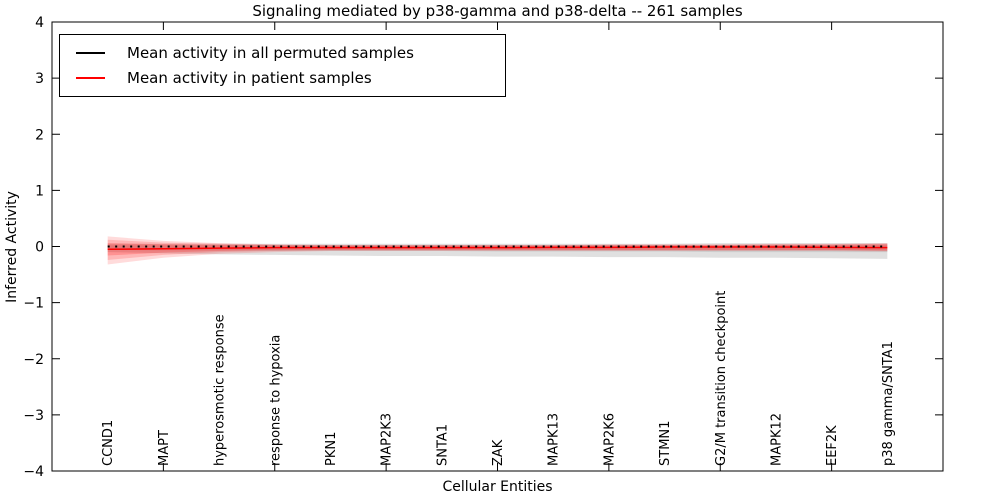 This screenshot has height=500, width=1000. I want to click on y-tick-label: 4, so click(39, 23).